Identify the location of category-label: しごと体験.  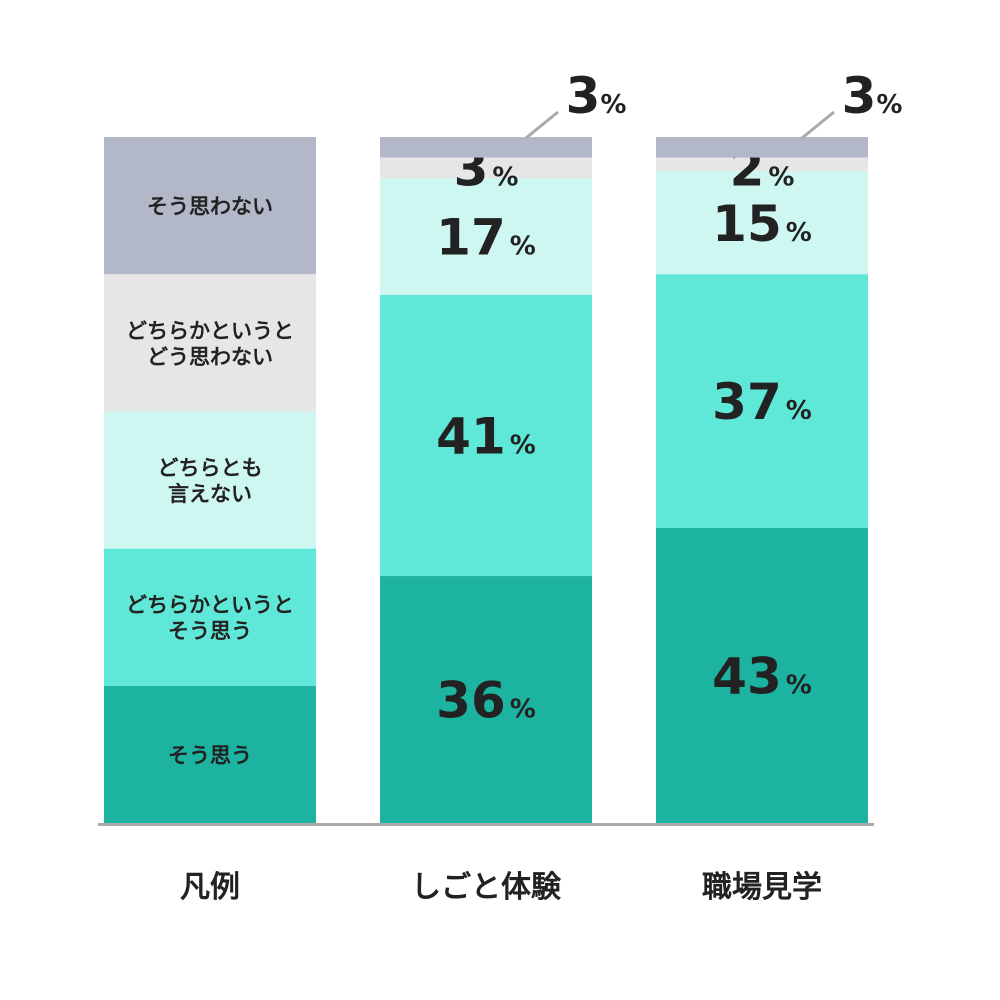
(486, 887).